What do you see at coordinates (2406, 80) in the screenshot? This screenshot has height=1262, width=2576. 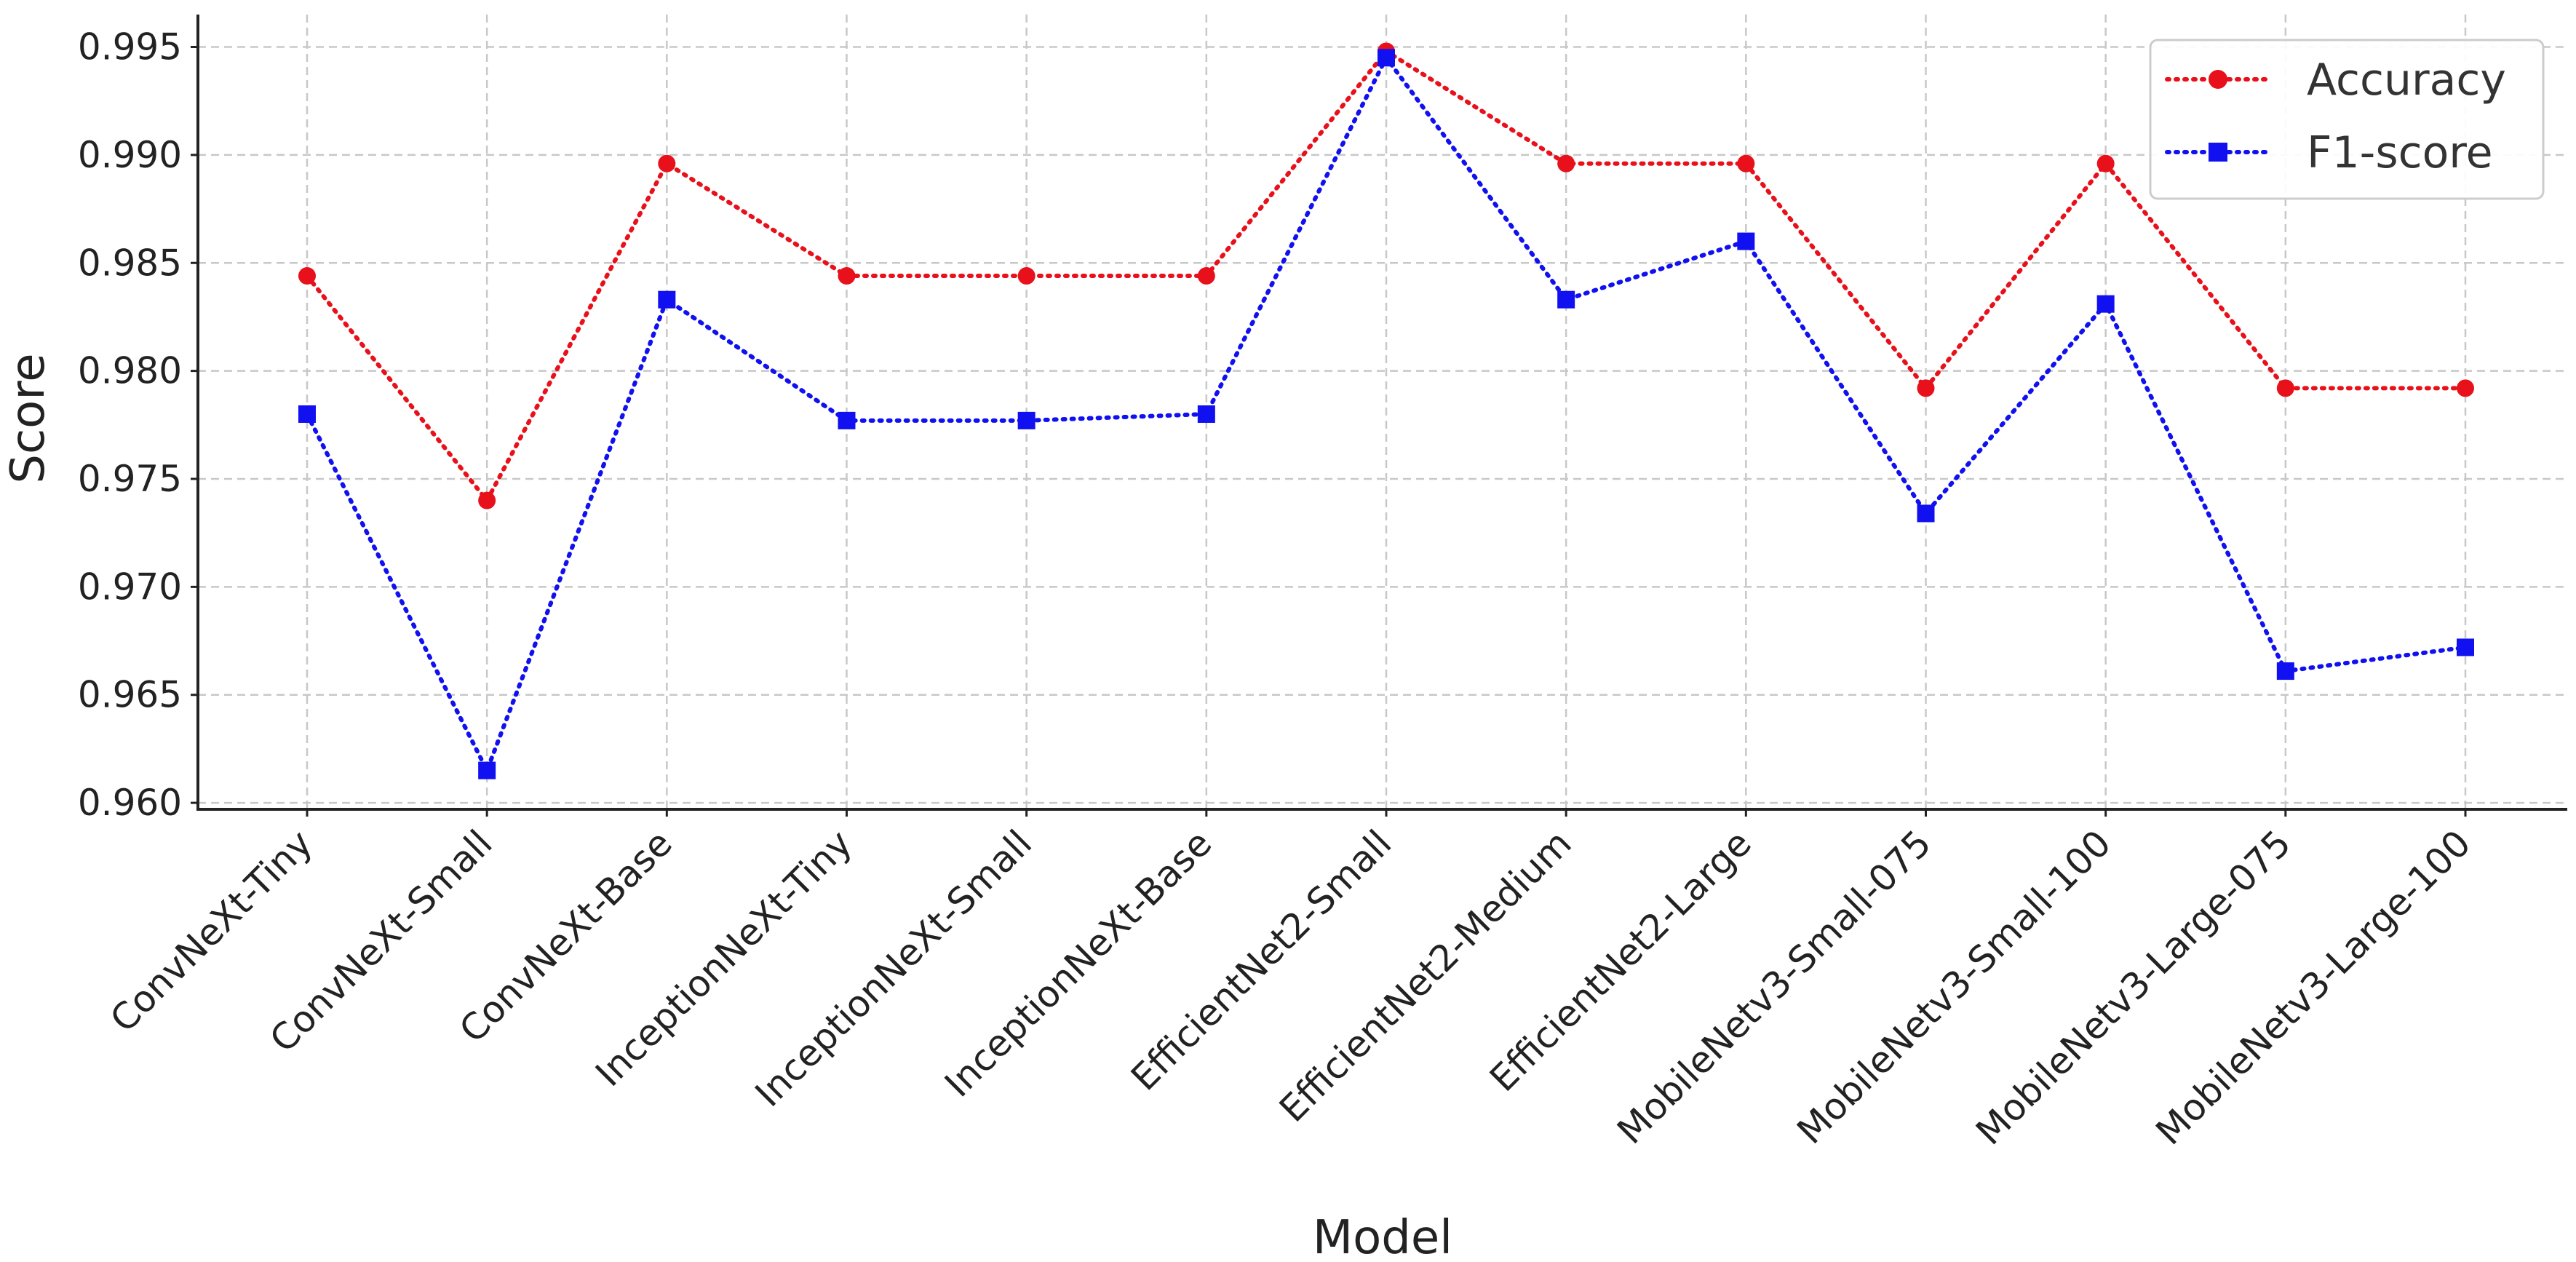 I see `legend-accuracy-label: Accuracy` at bounding box center [2406, 80].